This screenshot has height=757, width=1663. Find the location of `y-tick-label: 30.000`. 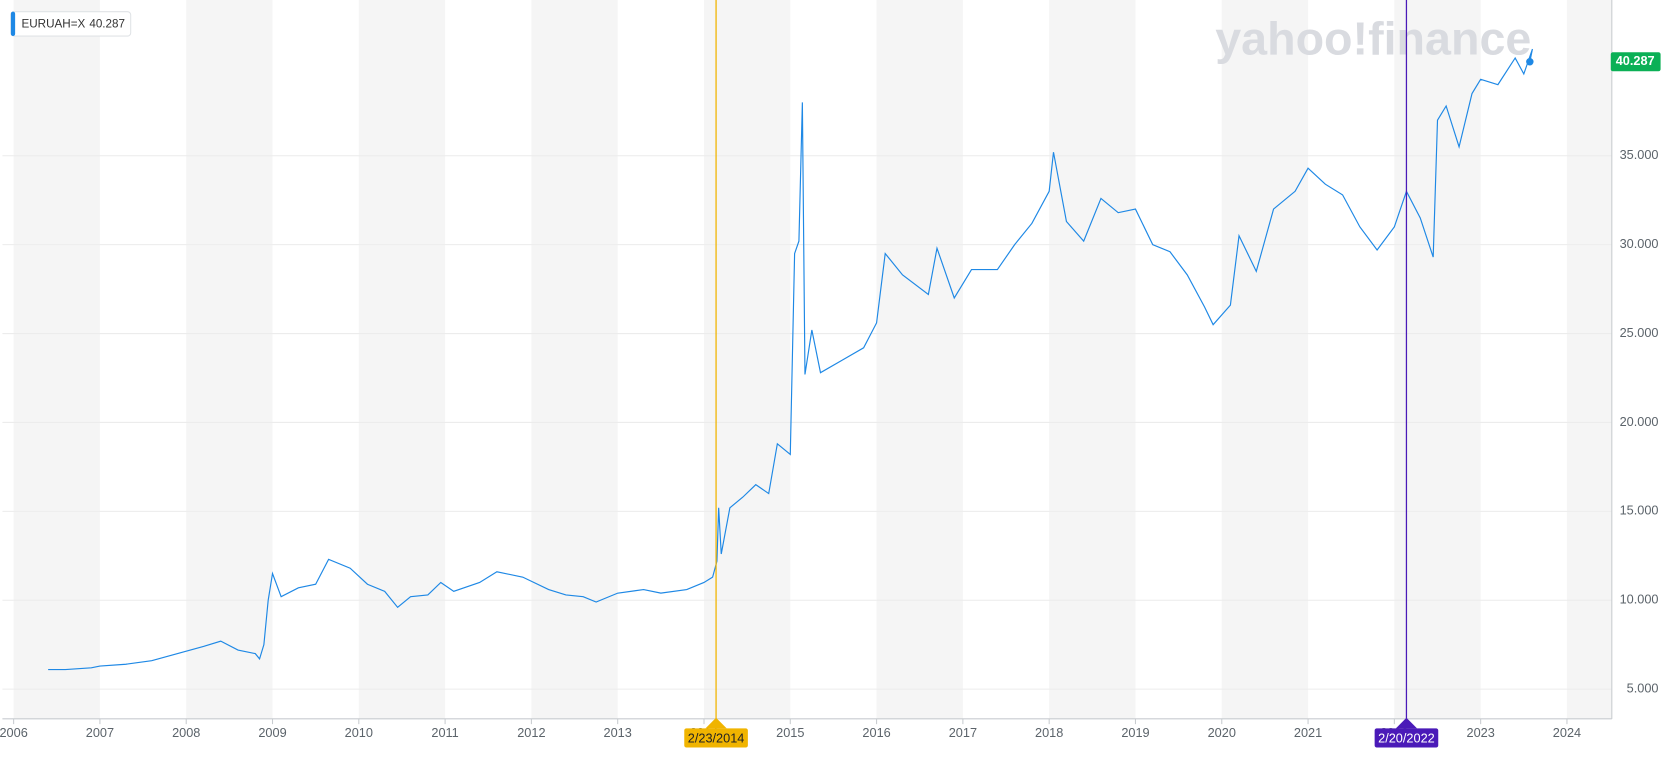

y-tick-label: 30.000 is located at coordinates (1639, 243).